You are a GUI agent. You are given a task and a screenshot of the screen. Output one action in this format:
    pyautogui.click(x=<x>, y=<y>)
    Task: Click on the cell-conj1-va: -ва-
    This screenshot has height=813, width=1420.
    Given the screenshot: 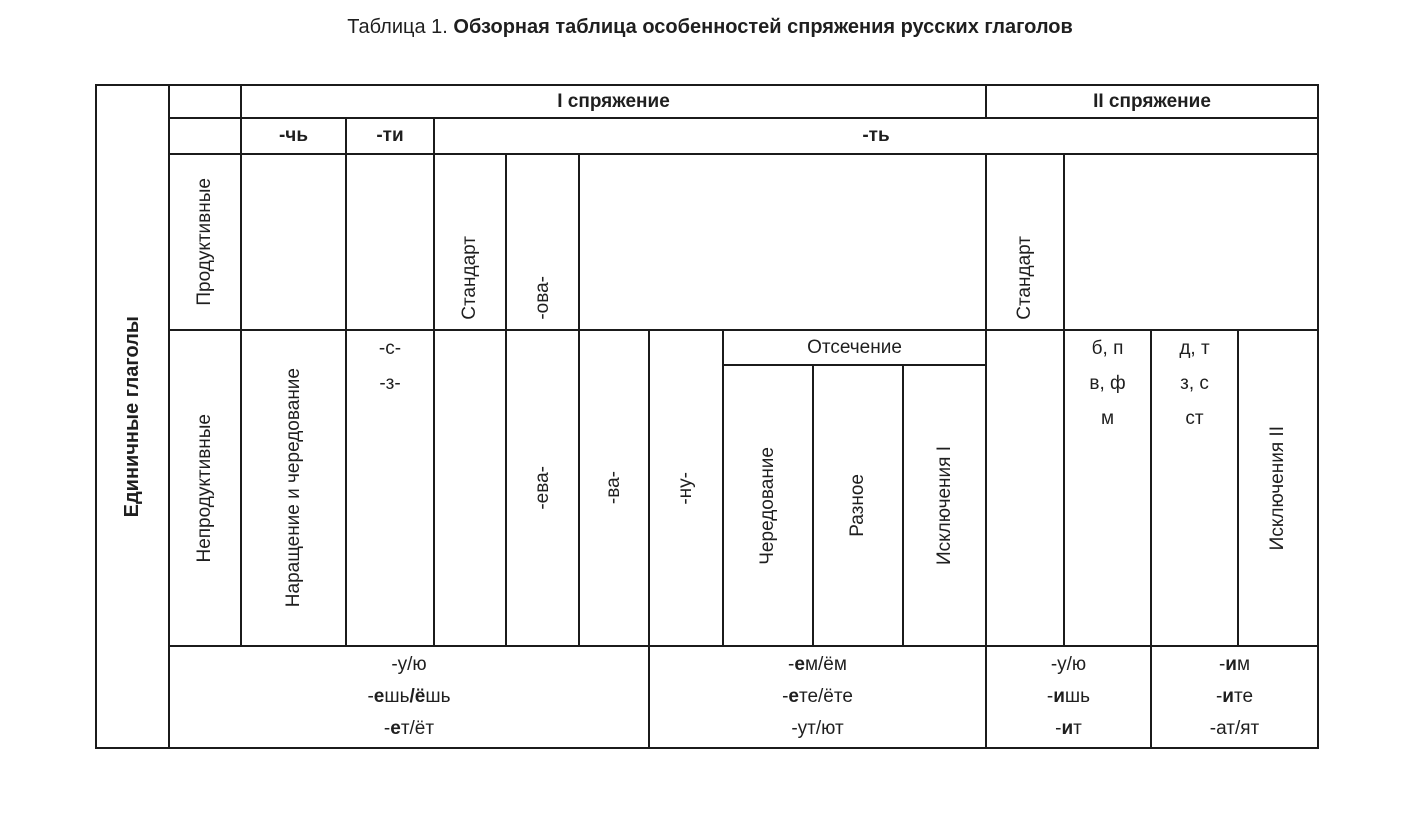 What is the action you would take?
    pyautogui.click(x=614, y=488)
    